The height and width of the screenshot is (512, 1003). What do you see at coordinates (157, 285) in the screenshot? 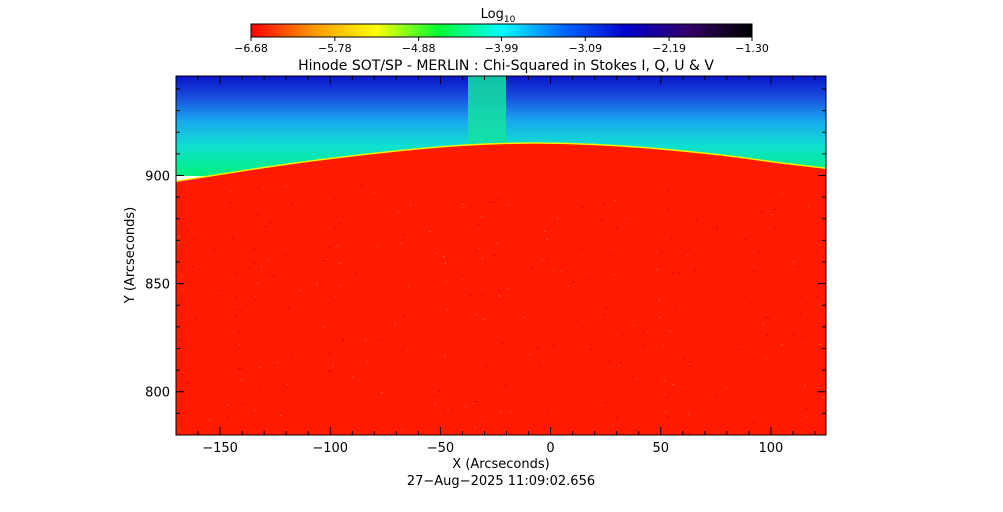
I see `y-tick-label: 850` at bounding box center [157, 285].